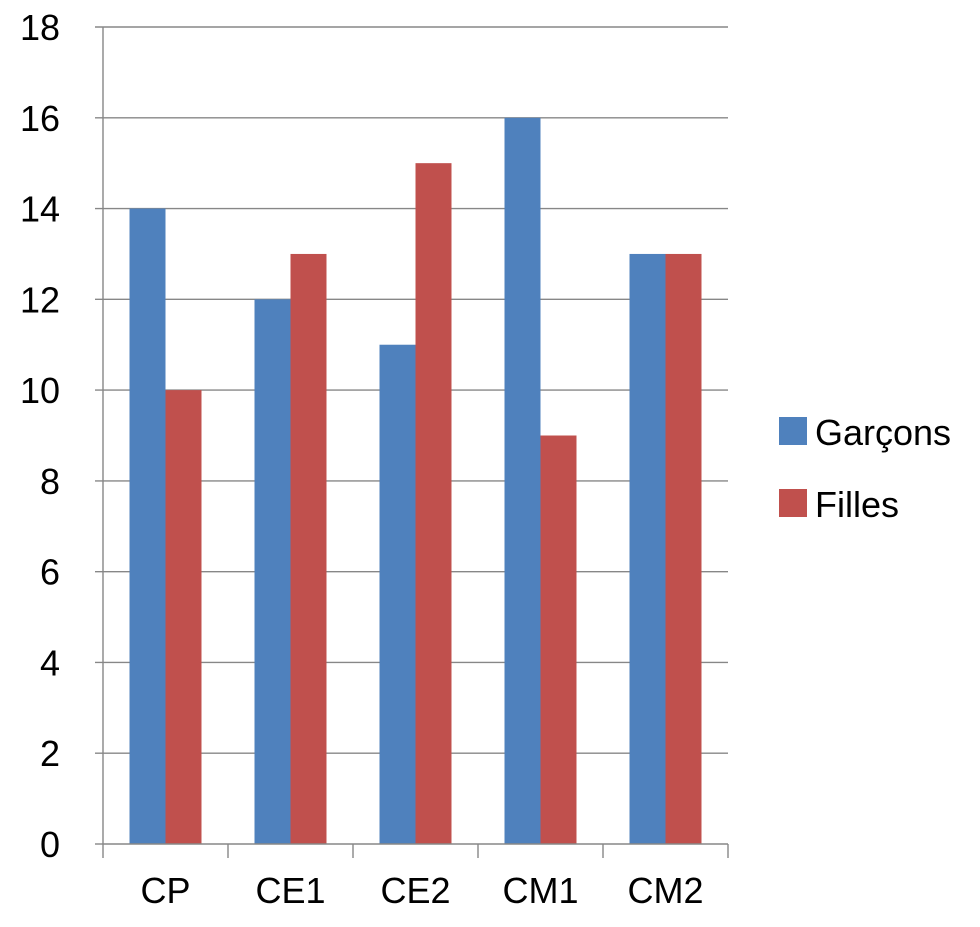  Describe the element at coordinates (397, 594) in the screenshot. I see `bar-garcons-ce2` at that location.